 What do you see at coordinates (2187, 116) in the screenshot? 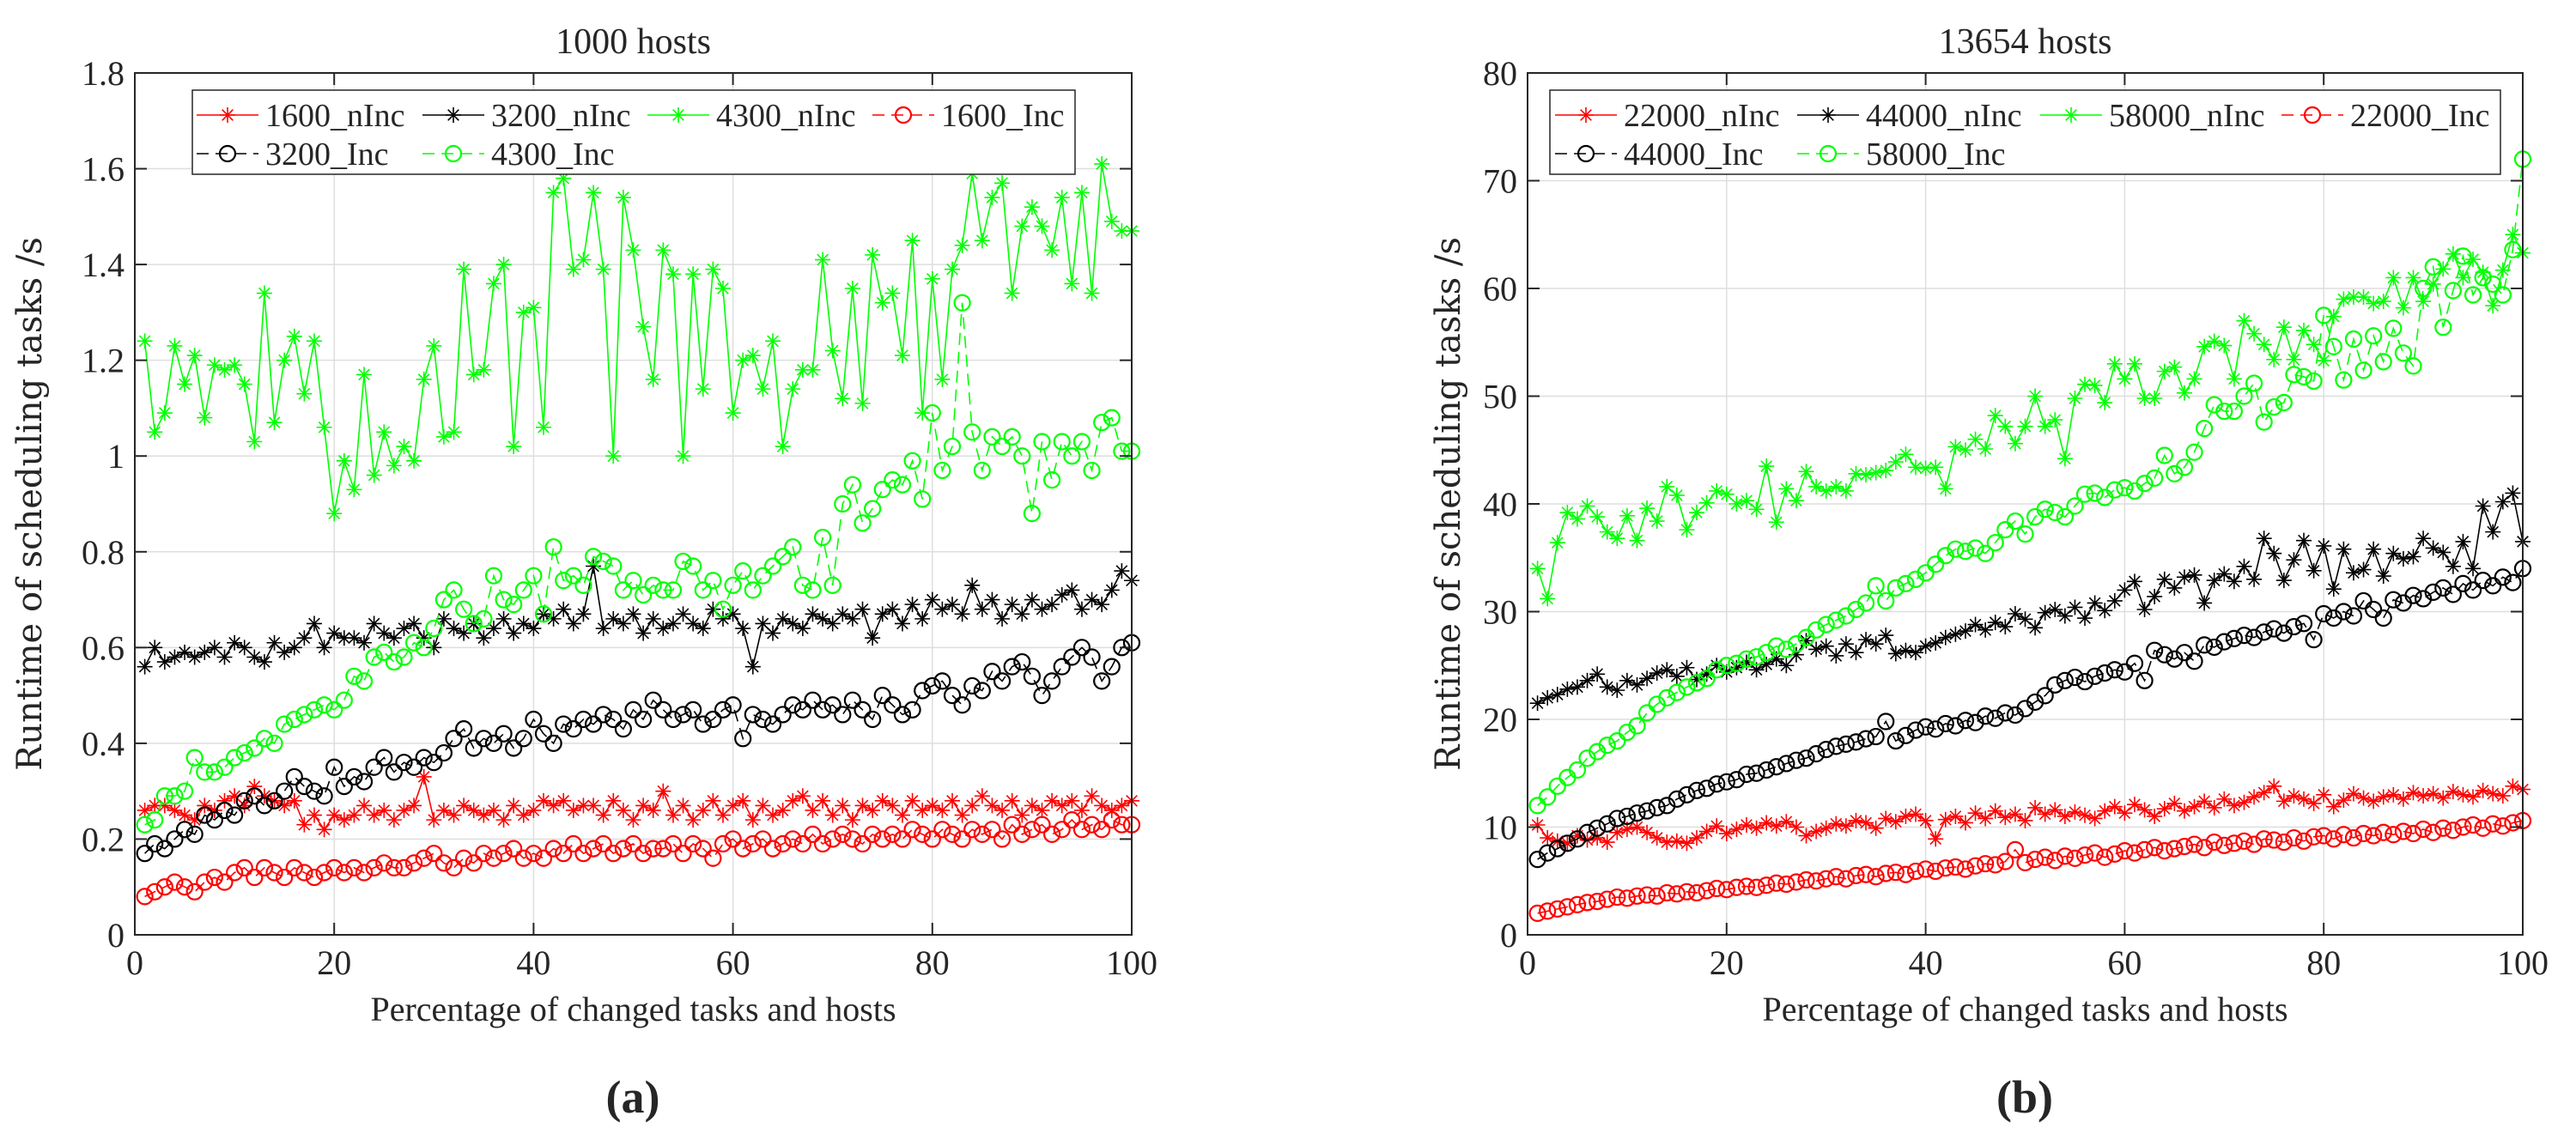
I see `legend-label: 58000_nInc` at bounding box center [2187, 116].